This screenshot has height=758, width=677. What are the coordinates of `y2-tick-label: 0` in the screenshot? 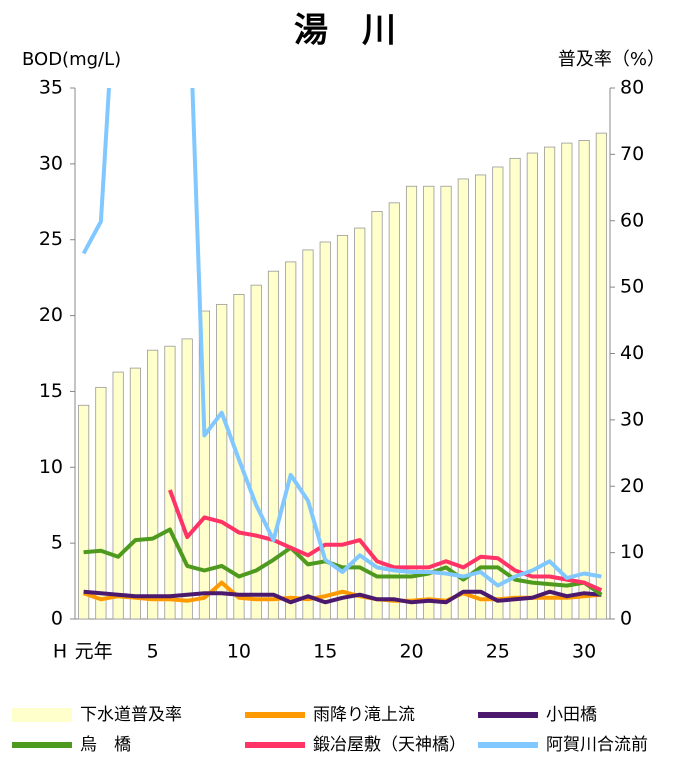 It's located at (626, 619).